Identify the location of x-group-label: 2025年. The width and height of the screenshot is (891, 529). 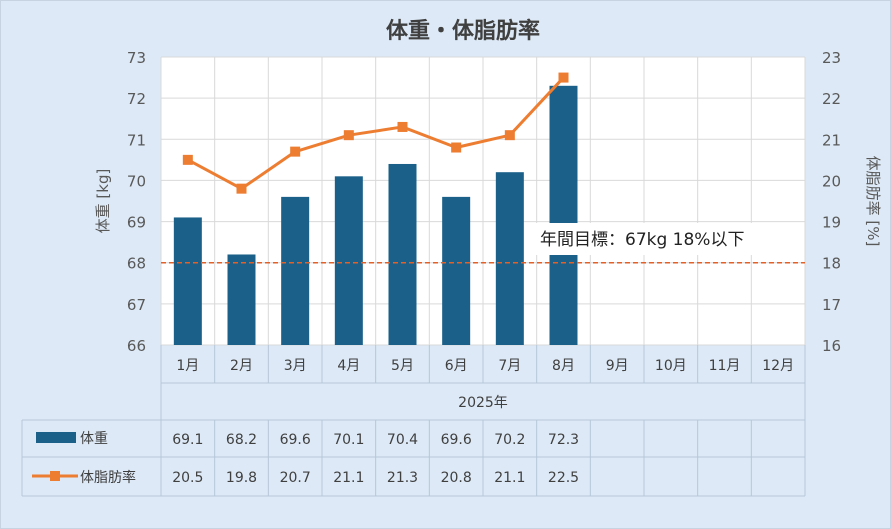
(483, 403).